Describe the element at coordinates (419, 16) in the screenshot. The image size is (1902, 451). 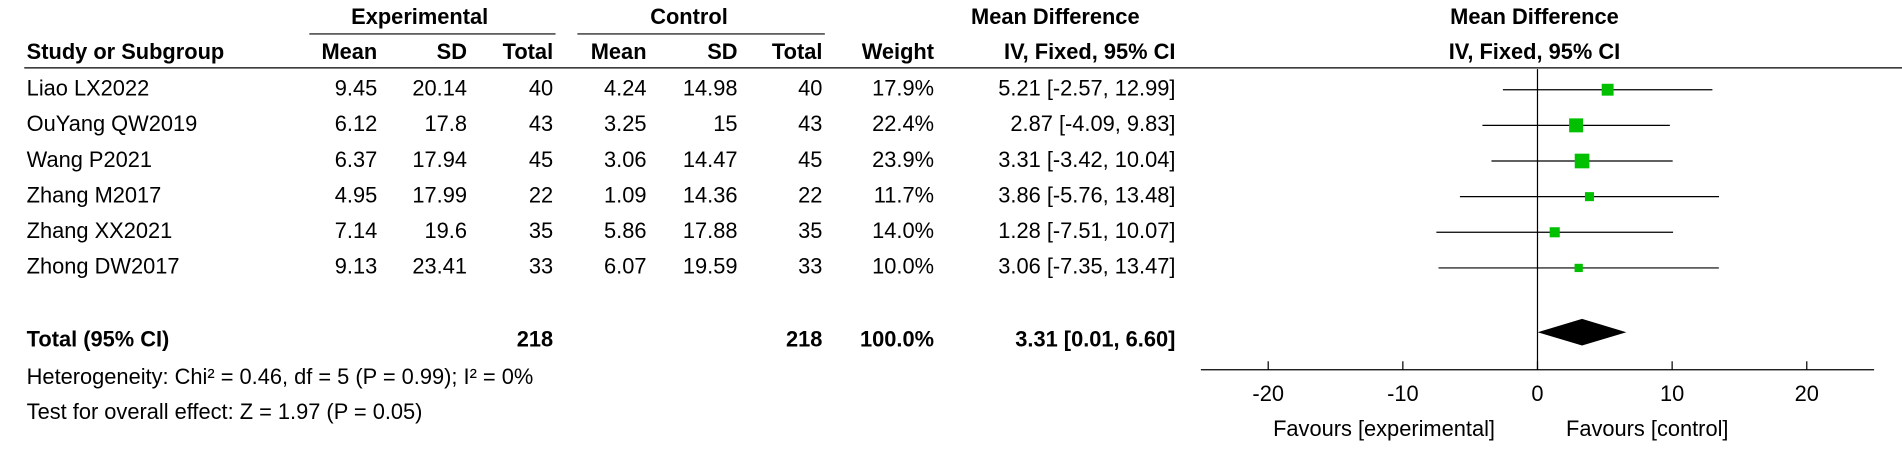
I see `group-header: Experimental` at that location.